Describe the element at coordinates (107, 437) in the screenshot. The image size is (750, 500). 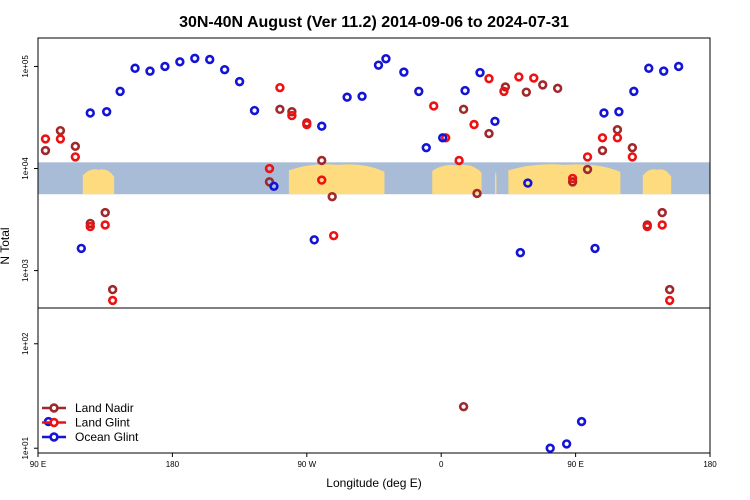
I see `legend-label: Ocean Glint` at that location.